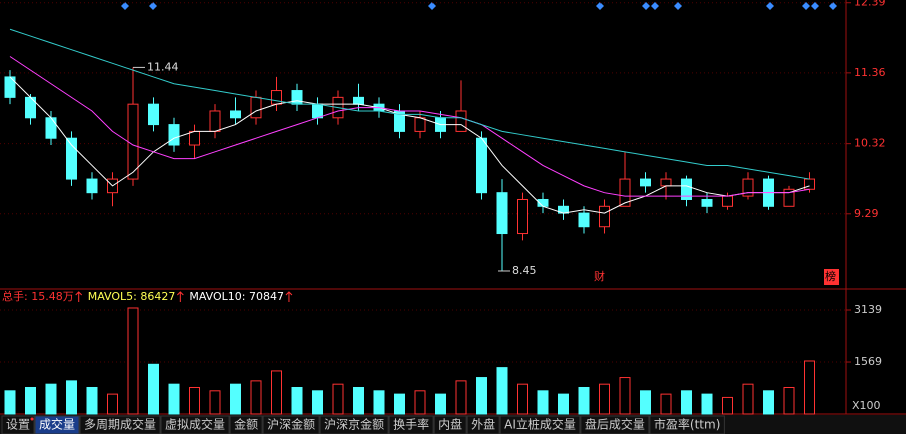  What do you see at coordinates (18, 425) in the screenshot?
I see `tab: 设置` at bounding box center [18, 425].